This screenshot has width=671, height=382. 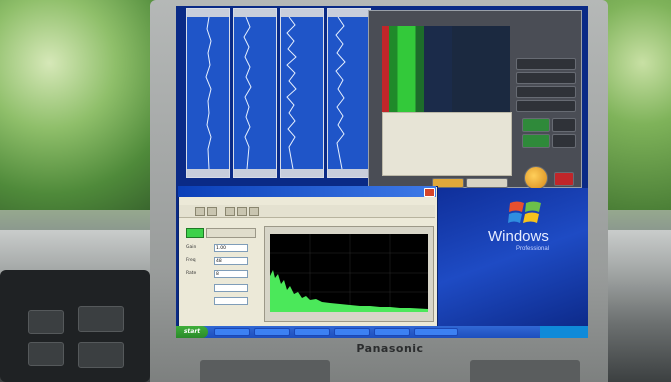 I want to click on spectrum-plot-area, so click(x=447, y=144).